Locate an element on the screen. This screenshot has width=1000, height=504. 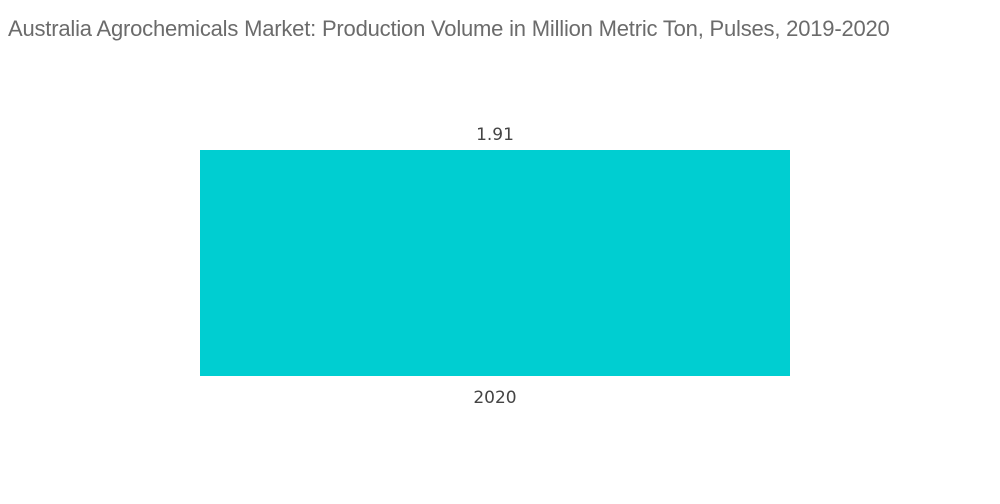
data-label-2020: 1.91 is located at coordinates (495, 135).